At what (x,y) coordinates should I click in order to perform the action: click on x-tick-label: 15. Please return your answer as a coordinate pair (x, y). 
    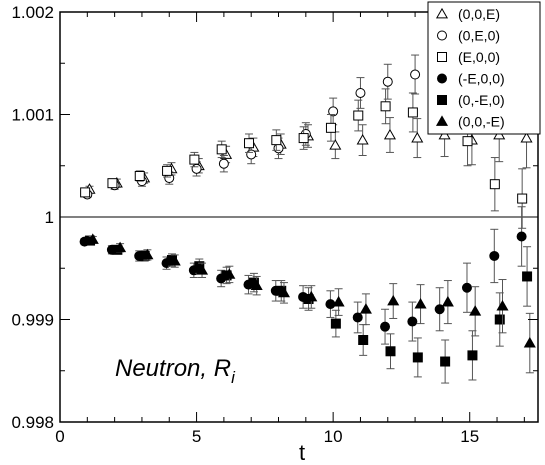
    Looking at the image, I should click on (469, 436).